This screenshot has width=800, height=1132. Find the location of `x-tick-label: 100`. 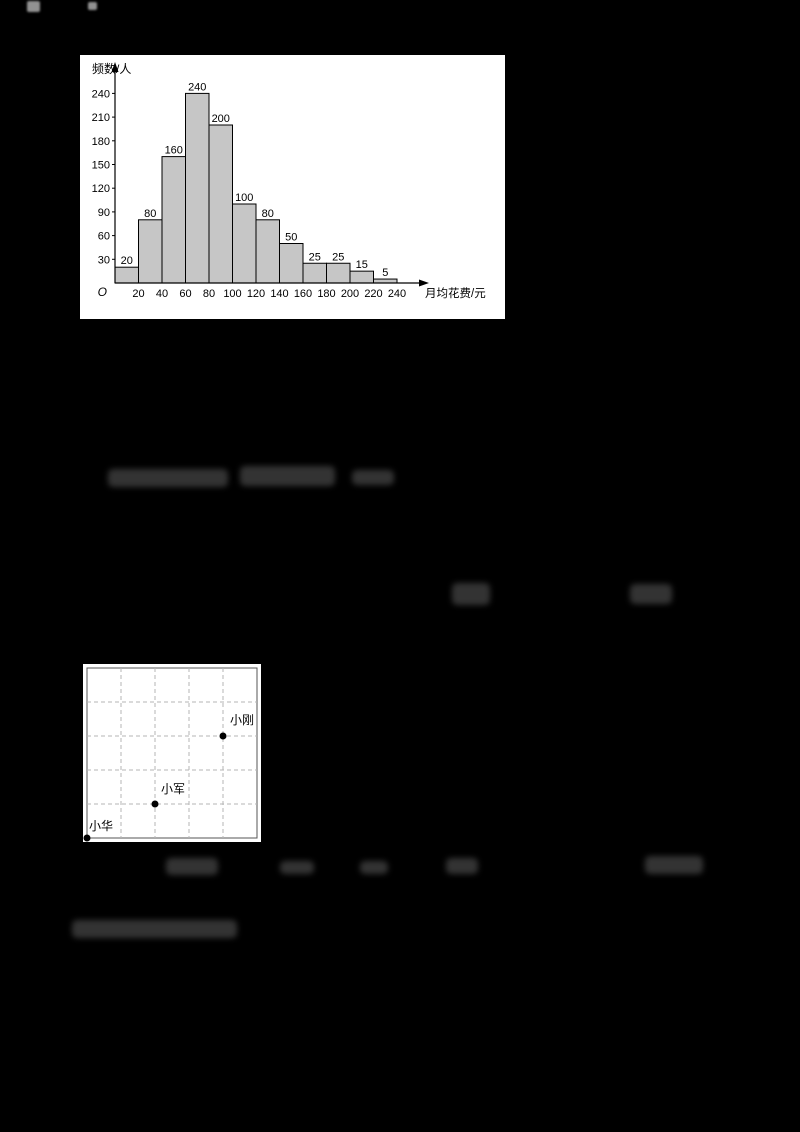

x-tick-label: 100 is located at coordinates (232, 294).